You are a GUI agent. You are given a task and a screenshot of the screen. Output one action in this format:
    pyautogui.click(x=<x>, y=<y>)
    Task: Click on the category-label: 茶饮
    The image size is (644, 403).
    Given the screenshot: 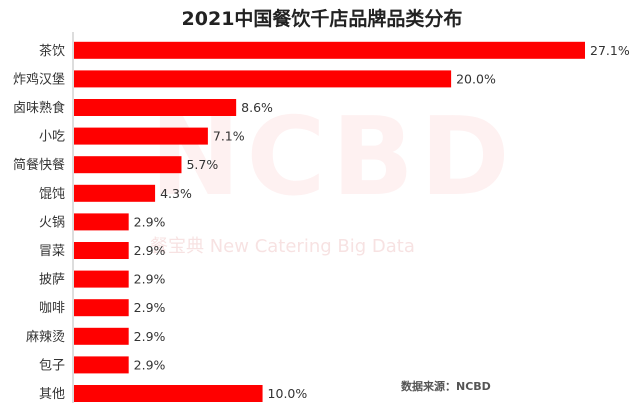 What is the action you would take?
    pyautogui.click(x=52, y=51)
    